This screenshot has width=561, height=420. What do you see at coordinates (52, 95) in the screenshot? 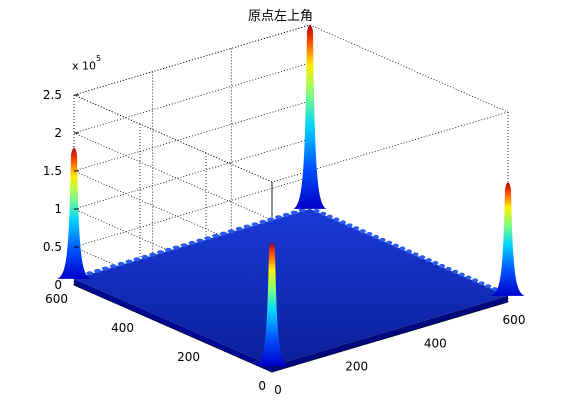
I see `z-tick-label: 2.5` at bounding box center [52, 95].